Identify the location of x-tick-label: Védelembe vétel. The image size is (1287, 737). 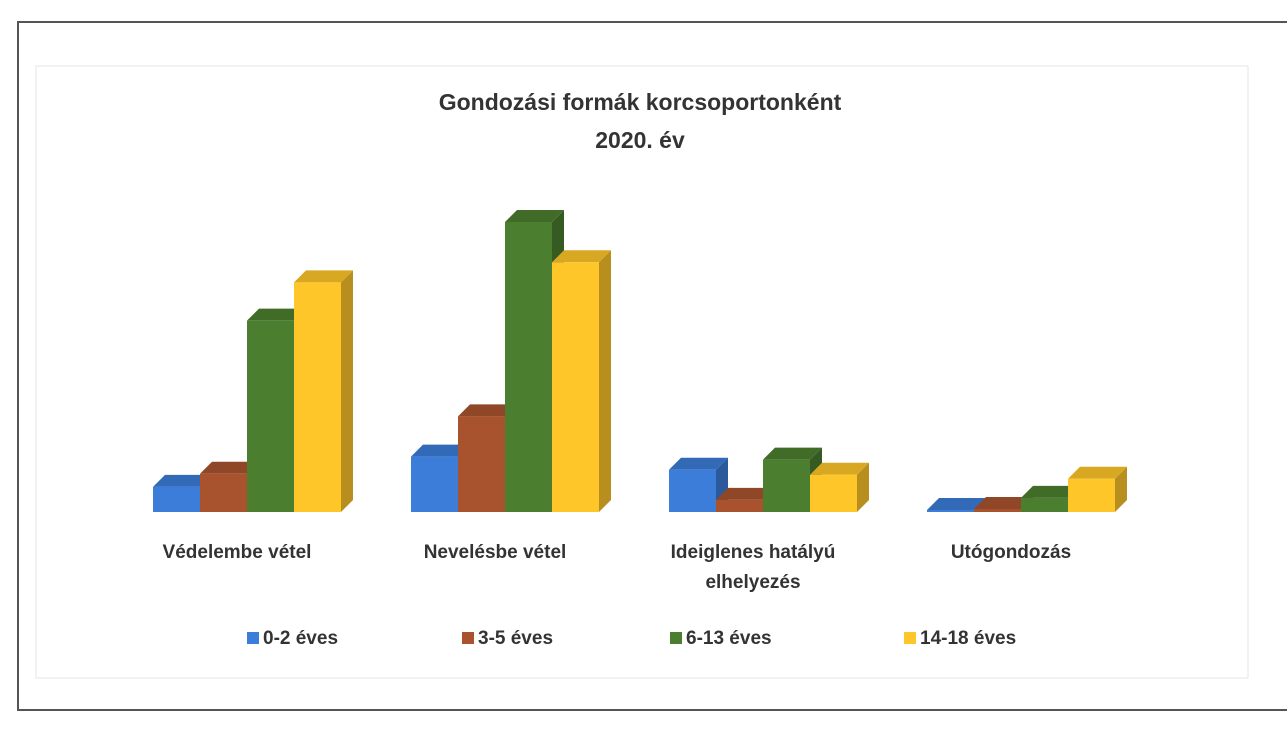
(237, 552).